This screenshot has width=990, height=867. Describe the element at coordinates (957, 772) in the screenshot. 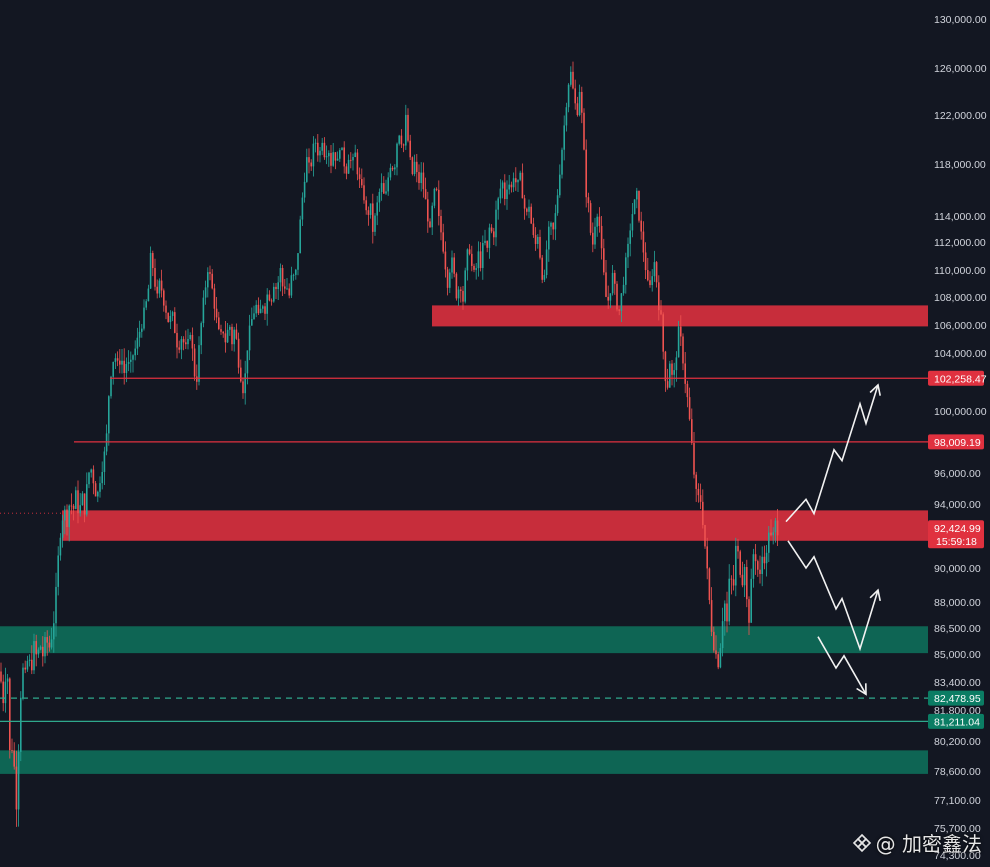

I see `y-tick-label: 78,600.00` at that location.